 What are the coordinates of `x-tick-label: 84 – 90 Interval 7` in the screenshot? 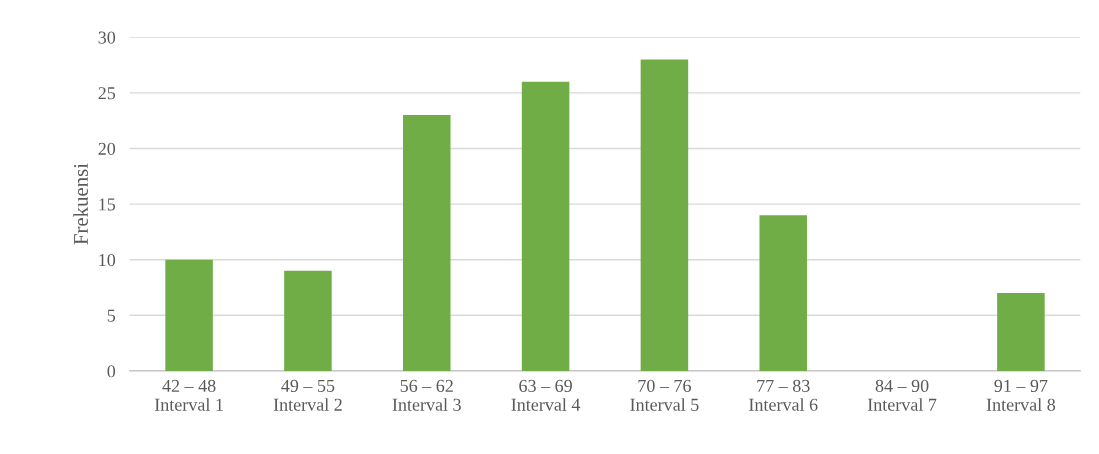 It's located at (902, 395).